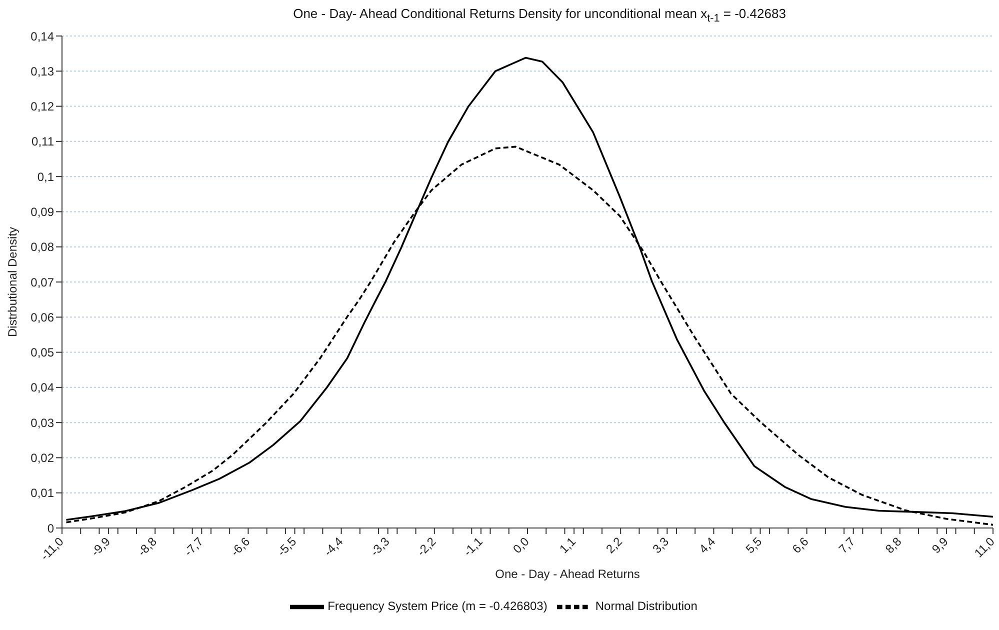 This screenshot has width=999, height=630. I want to click on x-tick-label: 0,0, so click(521, 545).